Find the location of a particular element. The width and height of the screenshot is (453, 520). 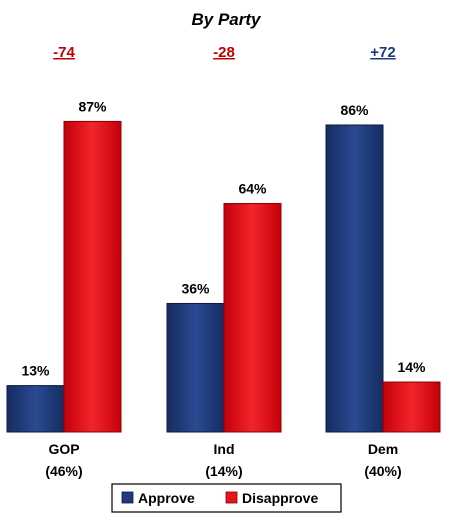

net-label-ind: -28 is located at coordinates (224, 52).